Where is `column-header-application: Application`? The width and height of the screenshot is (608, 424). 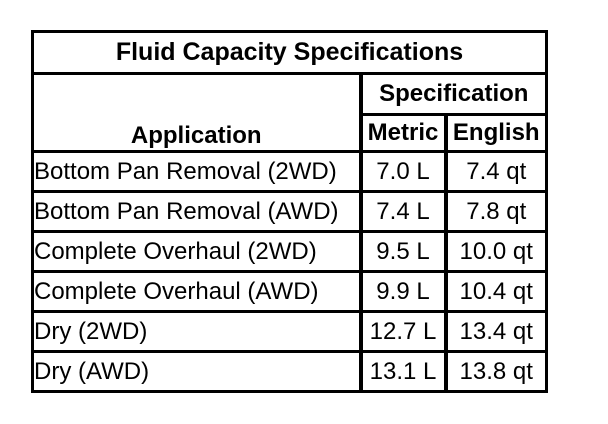 column-header-application: Application is located at coordinates (196, 112).